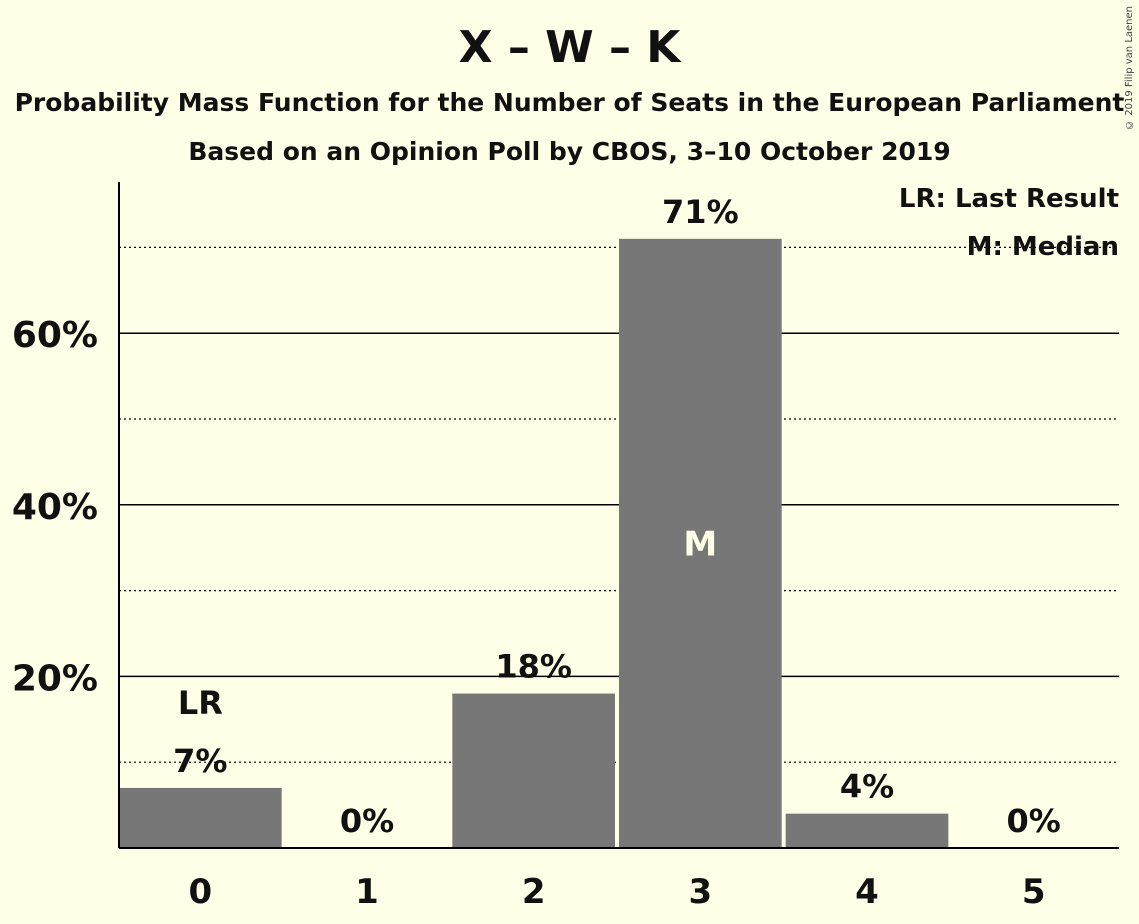 This screenshot has height=924, width=1139. What do you see at coordinates (569, 47) in the screenshot?
I see `chart-title: X – W – K` at bounding box center [569, 47].